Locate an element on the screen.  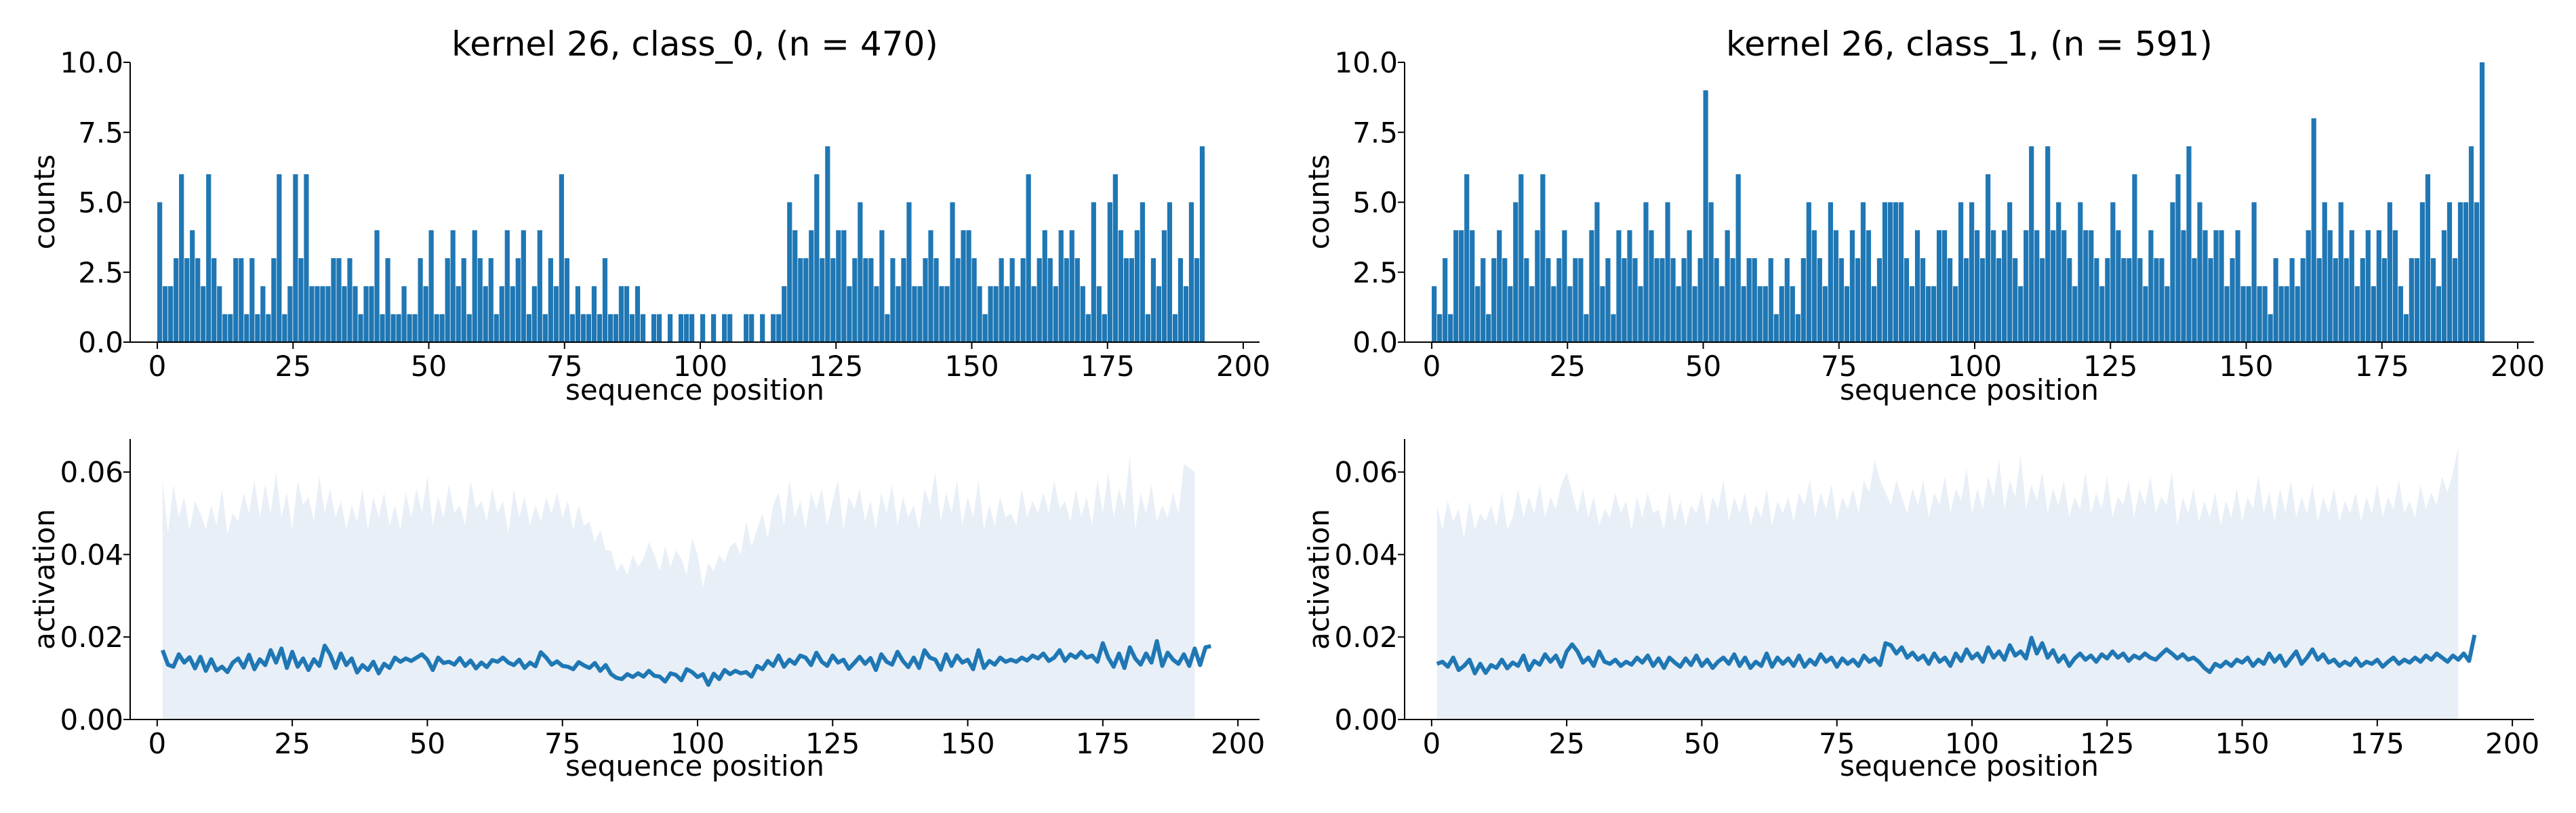
x-tick-label: 175 is located at coordinates (1103, 743).